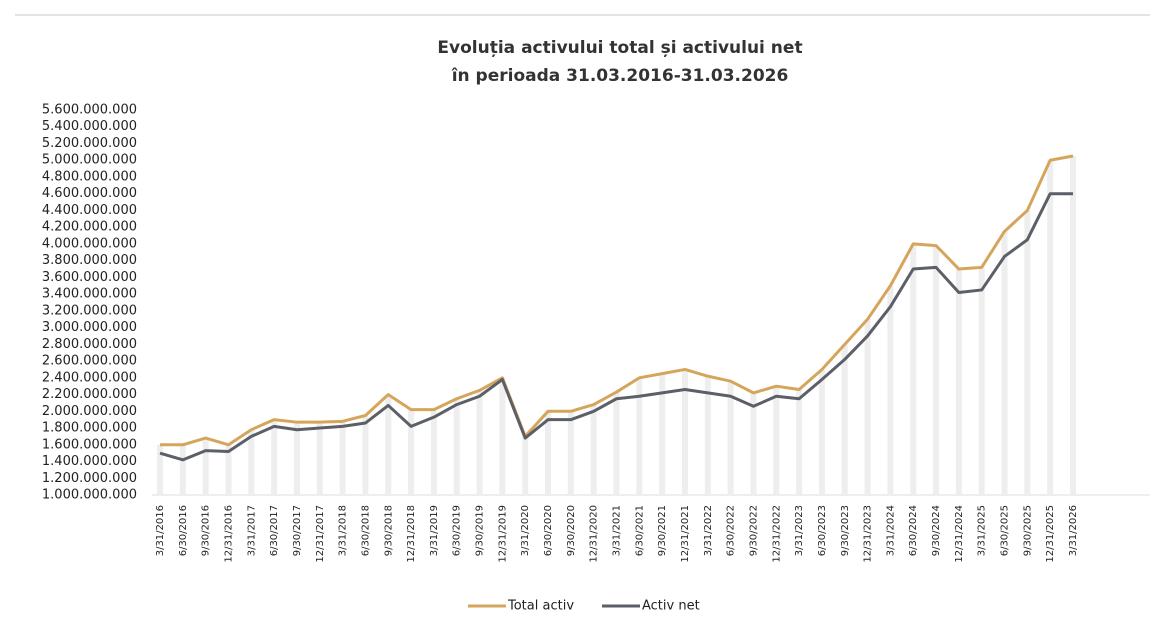 The width and height of the screenshot is (1166, 626). Describe the element at coordinates (845, 530) in the screenshot. I see `x-tick-label: 9/30/2023` at that location.